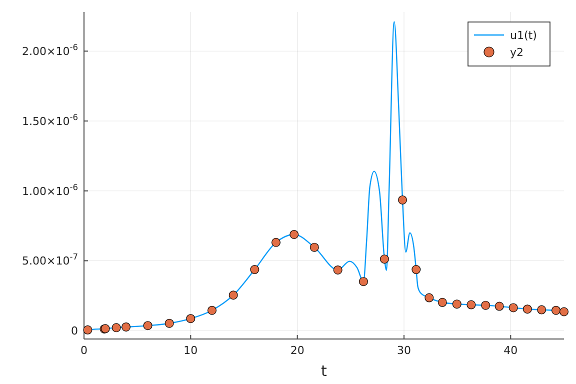 This screenshot has height=384, width=576. I want to click on x-tick-label: 20, so click(297, 350).